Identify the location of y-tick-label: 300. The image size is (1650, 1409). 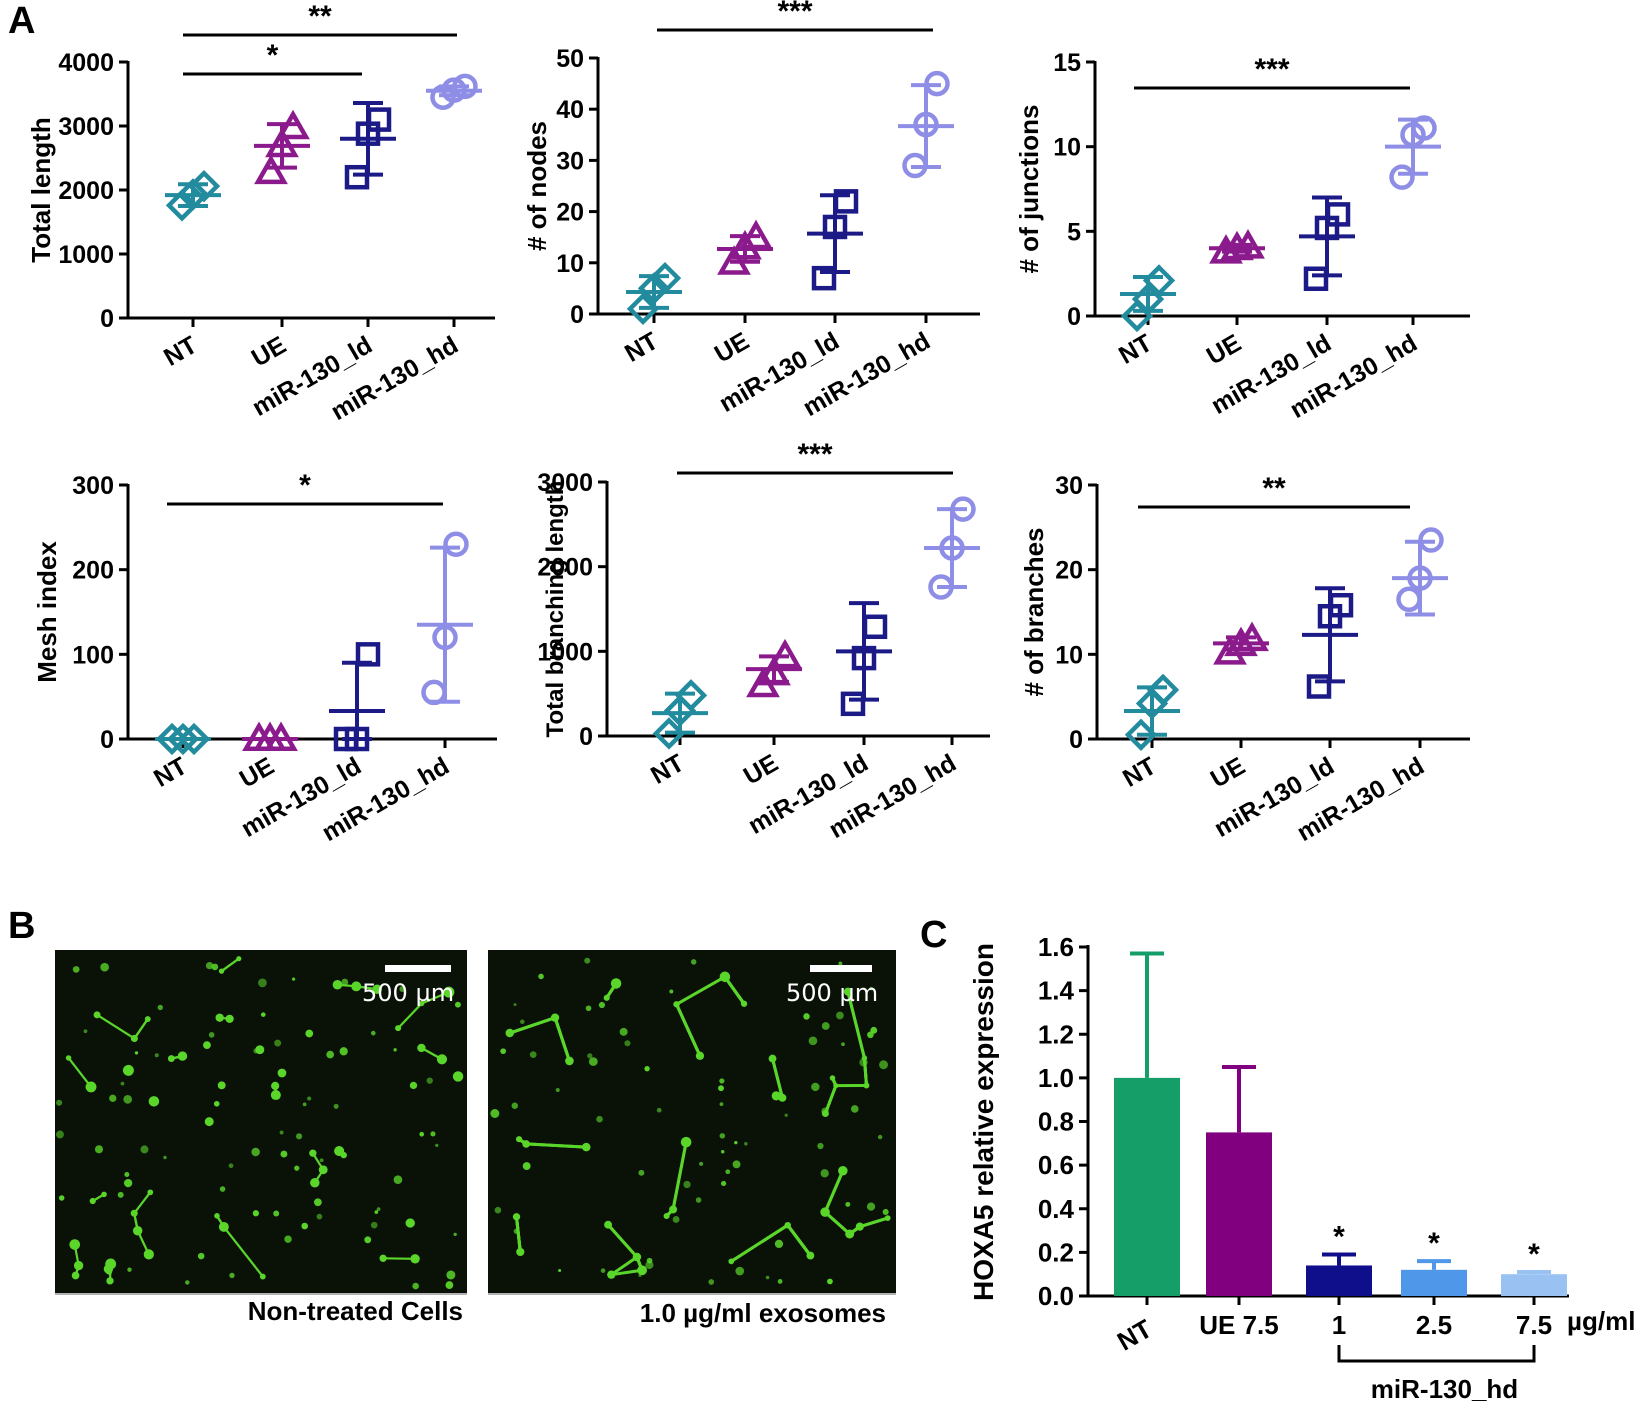
(93, 486).